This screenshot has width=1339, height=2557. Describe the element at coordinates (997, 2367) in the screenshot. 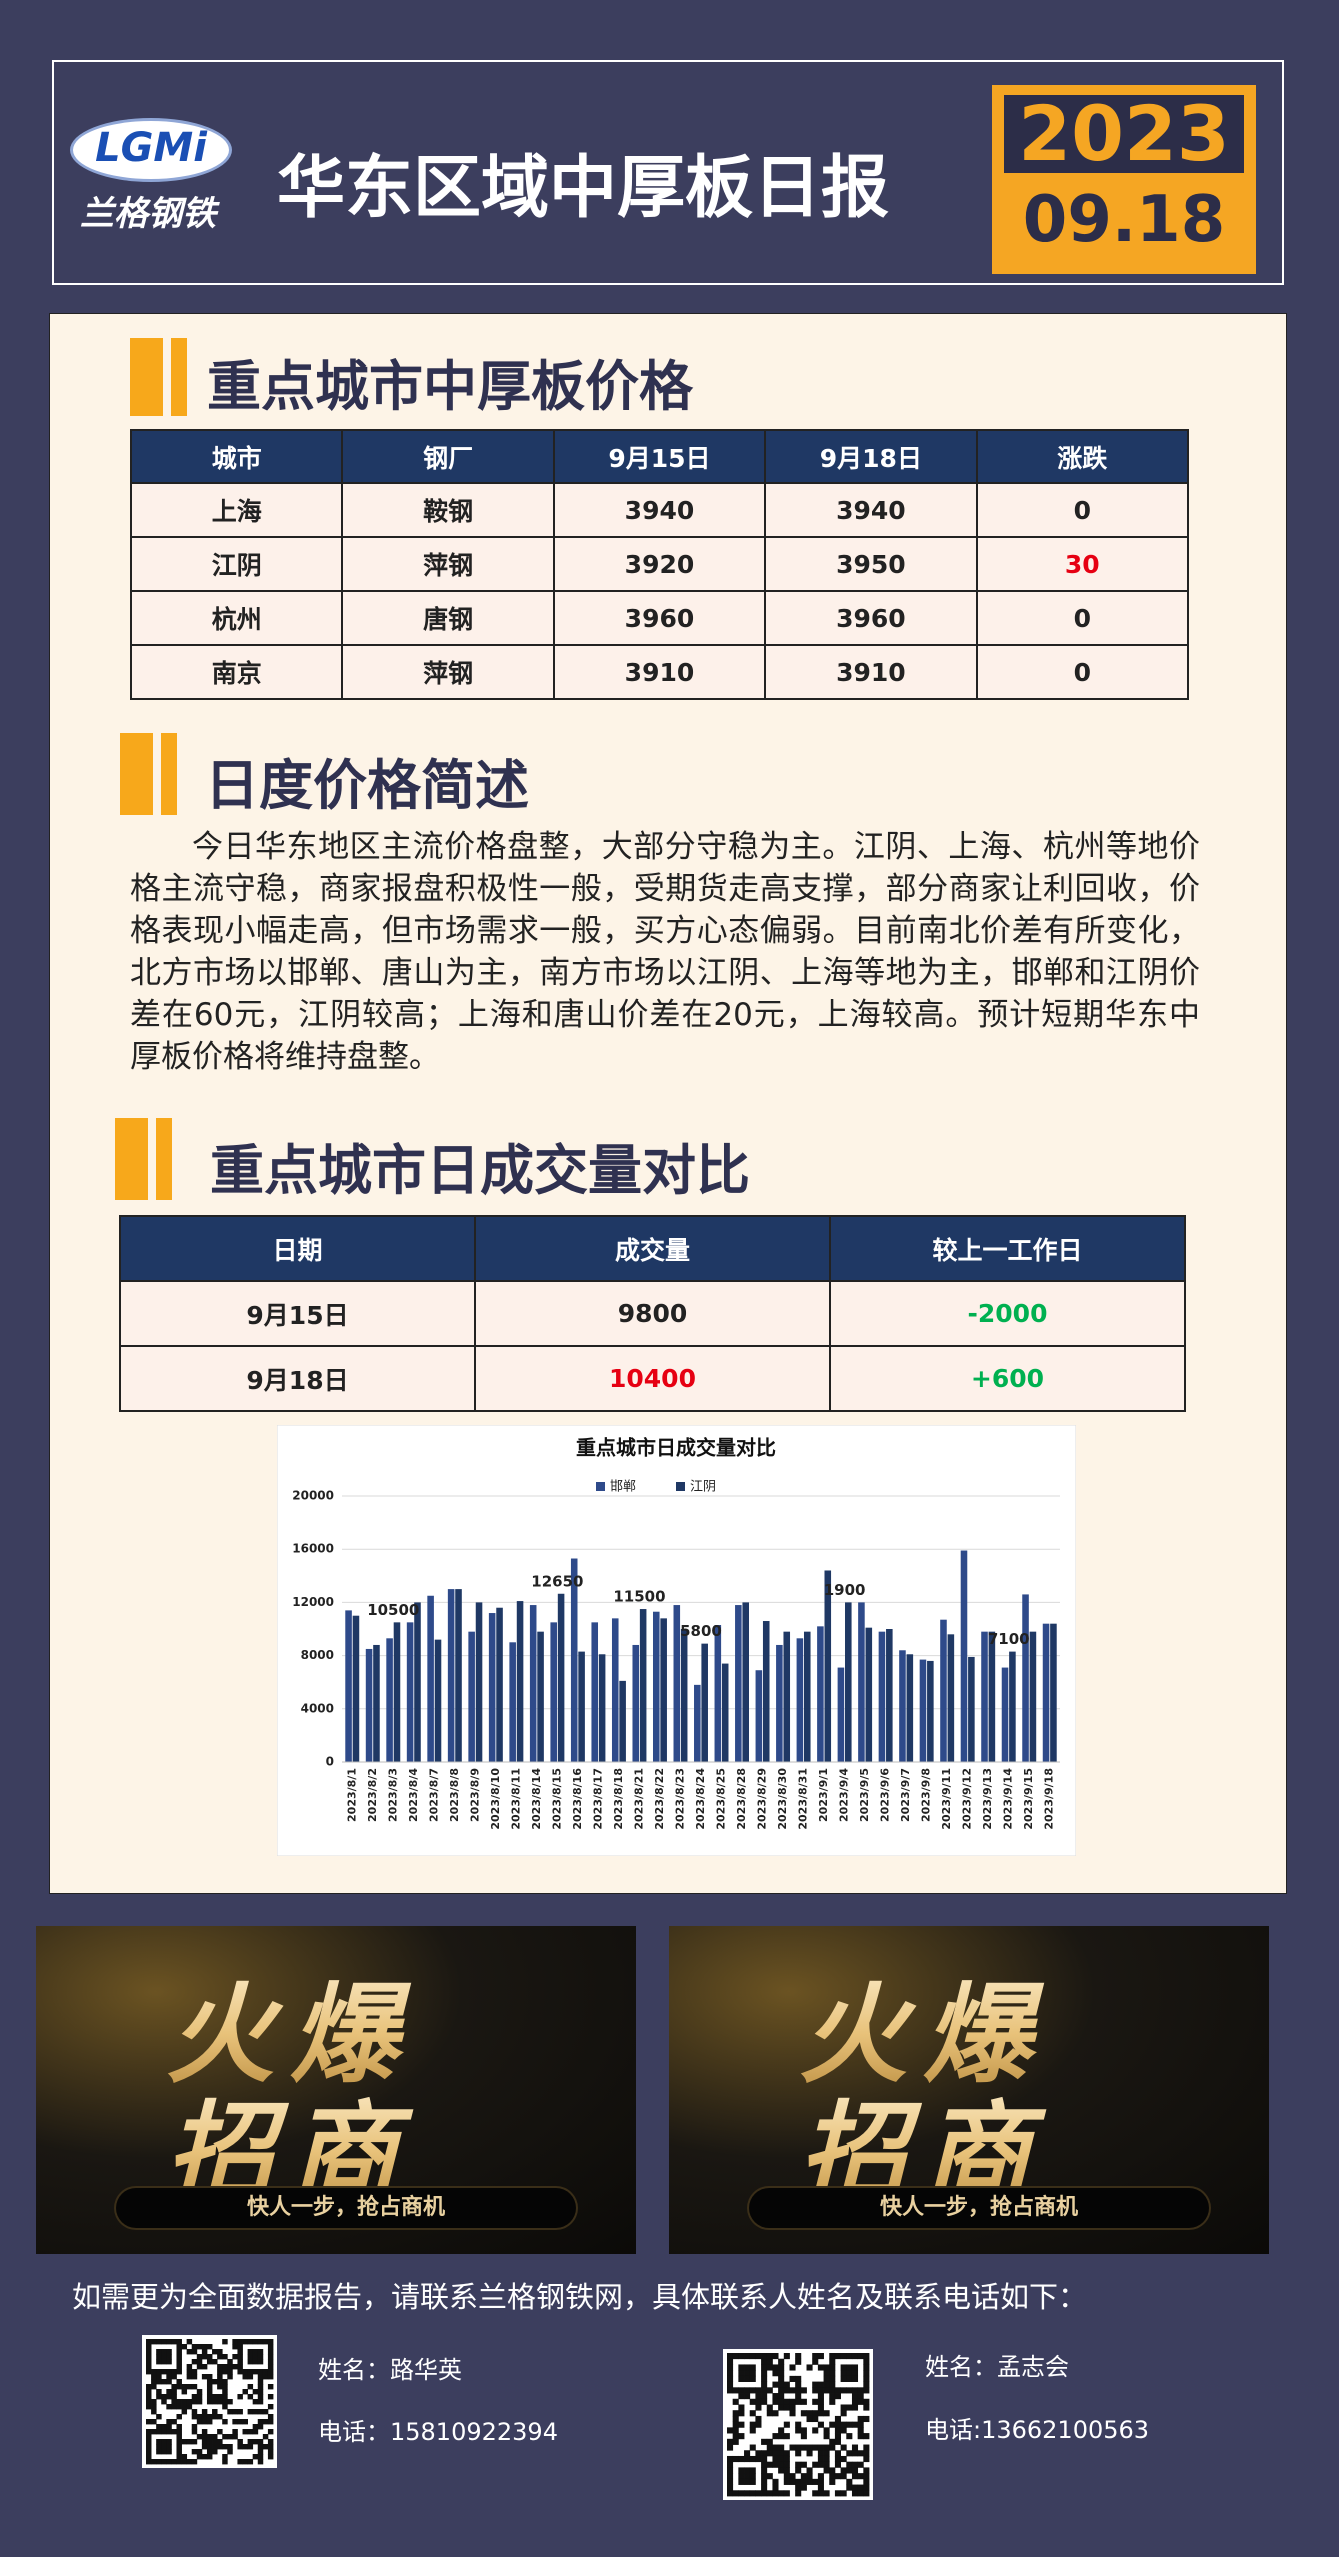

I see `contact-name: 姓名：孟志会` at that location.